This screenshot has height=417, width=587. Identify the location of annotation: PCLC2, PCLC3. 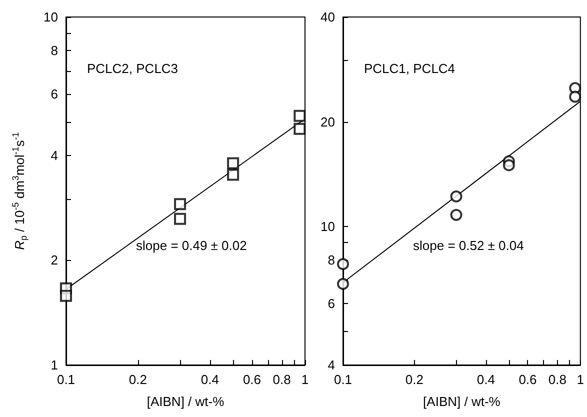
(132, 68).